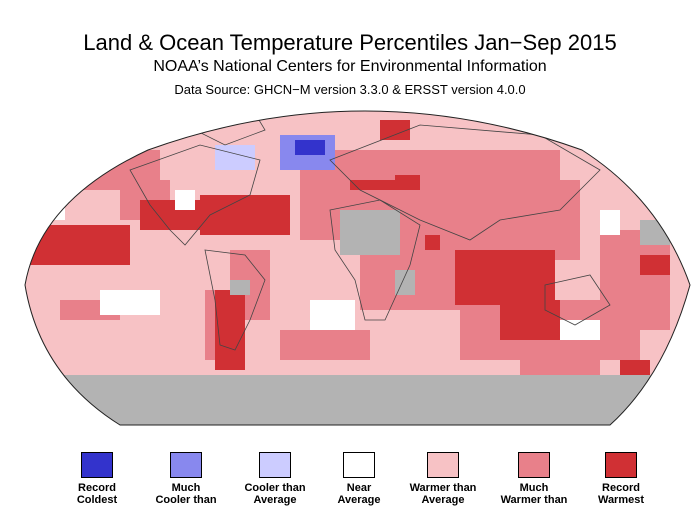 The width and height of the screenshot is (700, 506). What do you see at coordinates (621, 479) in the screenshot?
I see `legend-item-record-warmest: Record Warmest` at bounding box center [621, 479].